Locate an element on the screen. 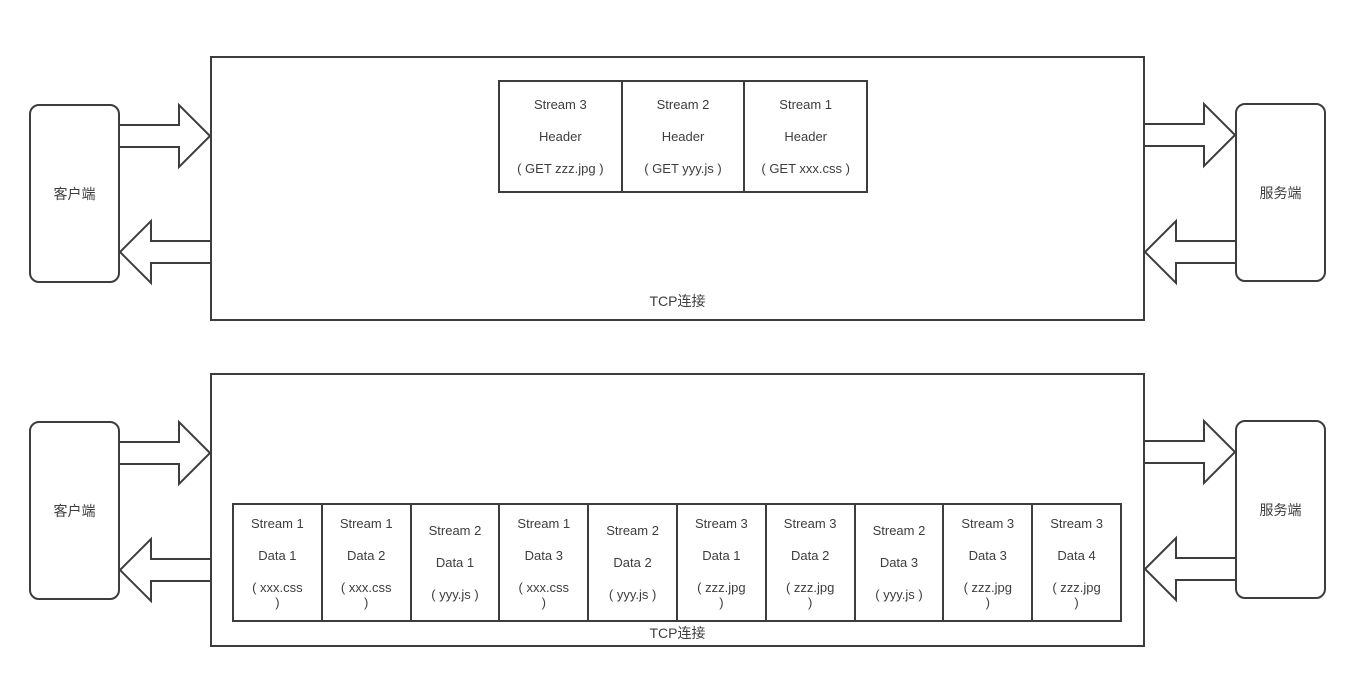 The height and width of the screenshot is (687, 1357). server-label-bottom: 服务端 is located at coordinates (1280, 509).